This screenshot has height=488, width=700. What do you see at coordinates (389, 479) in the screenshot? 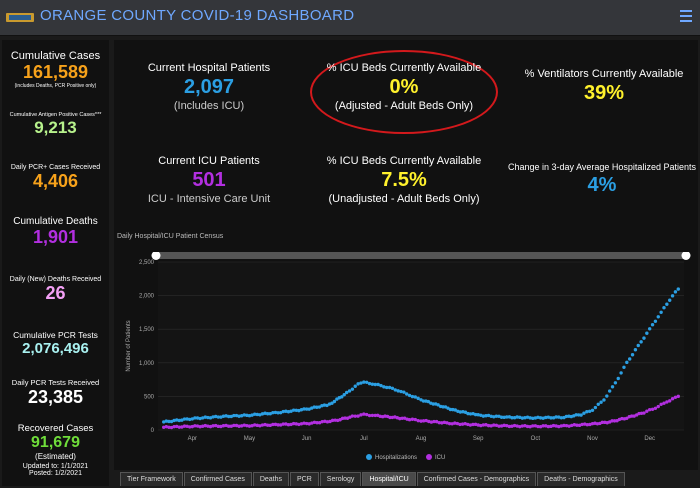
I see `tab-hospital-icu: Hospital/ICU` at bounding box center [389, 479].